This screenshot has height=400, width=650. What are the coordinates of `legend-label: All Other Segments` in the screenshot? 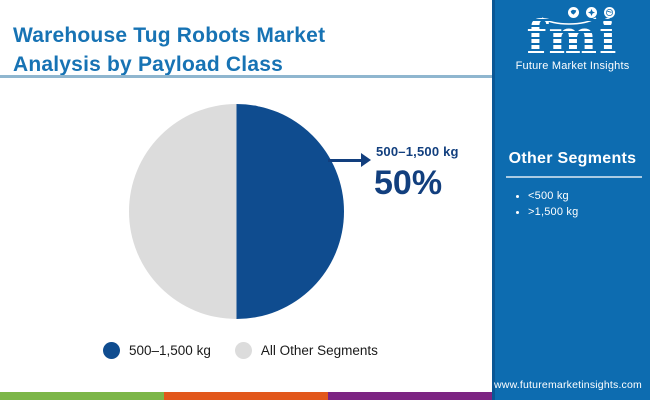 It's located at (319, 350).